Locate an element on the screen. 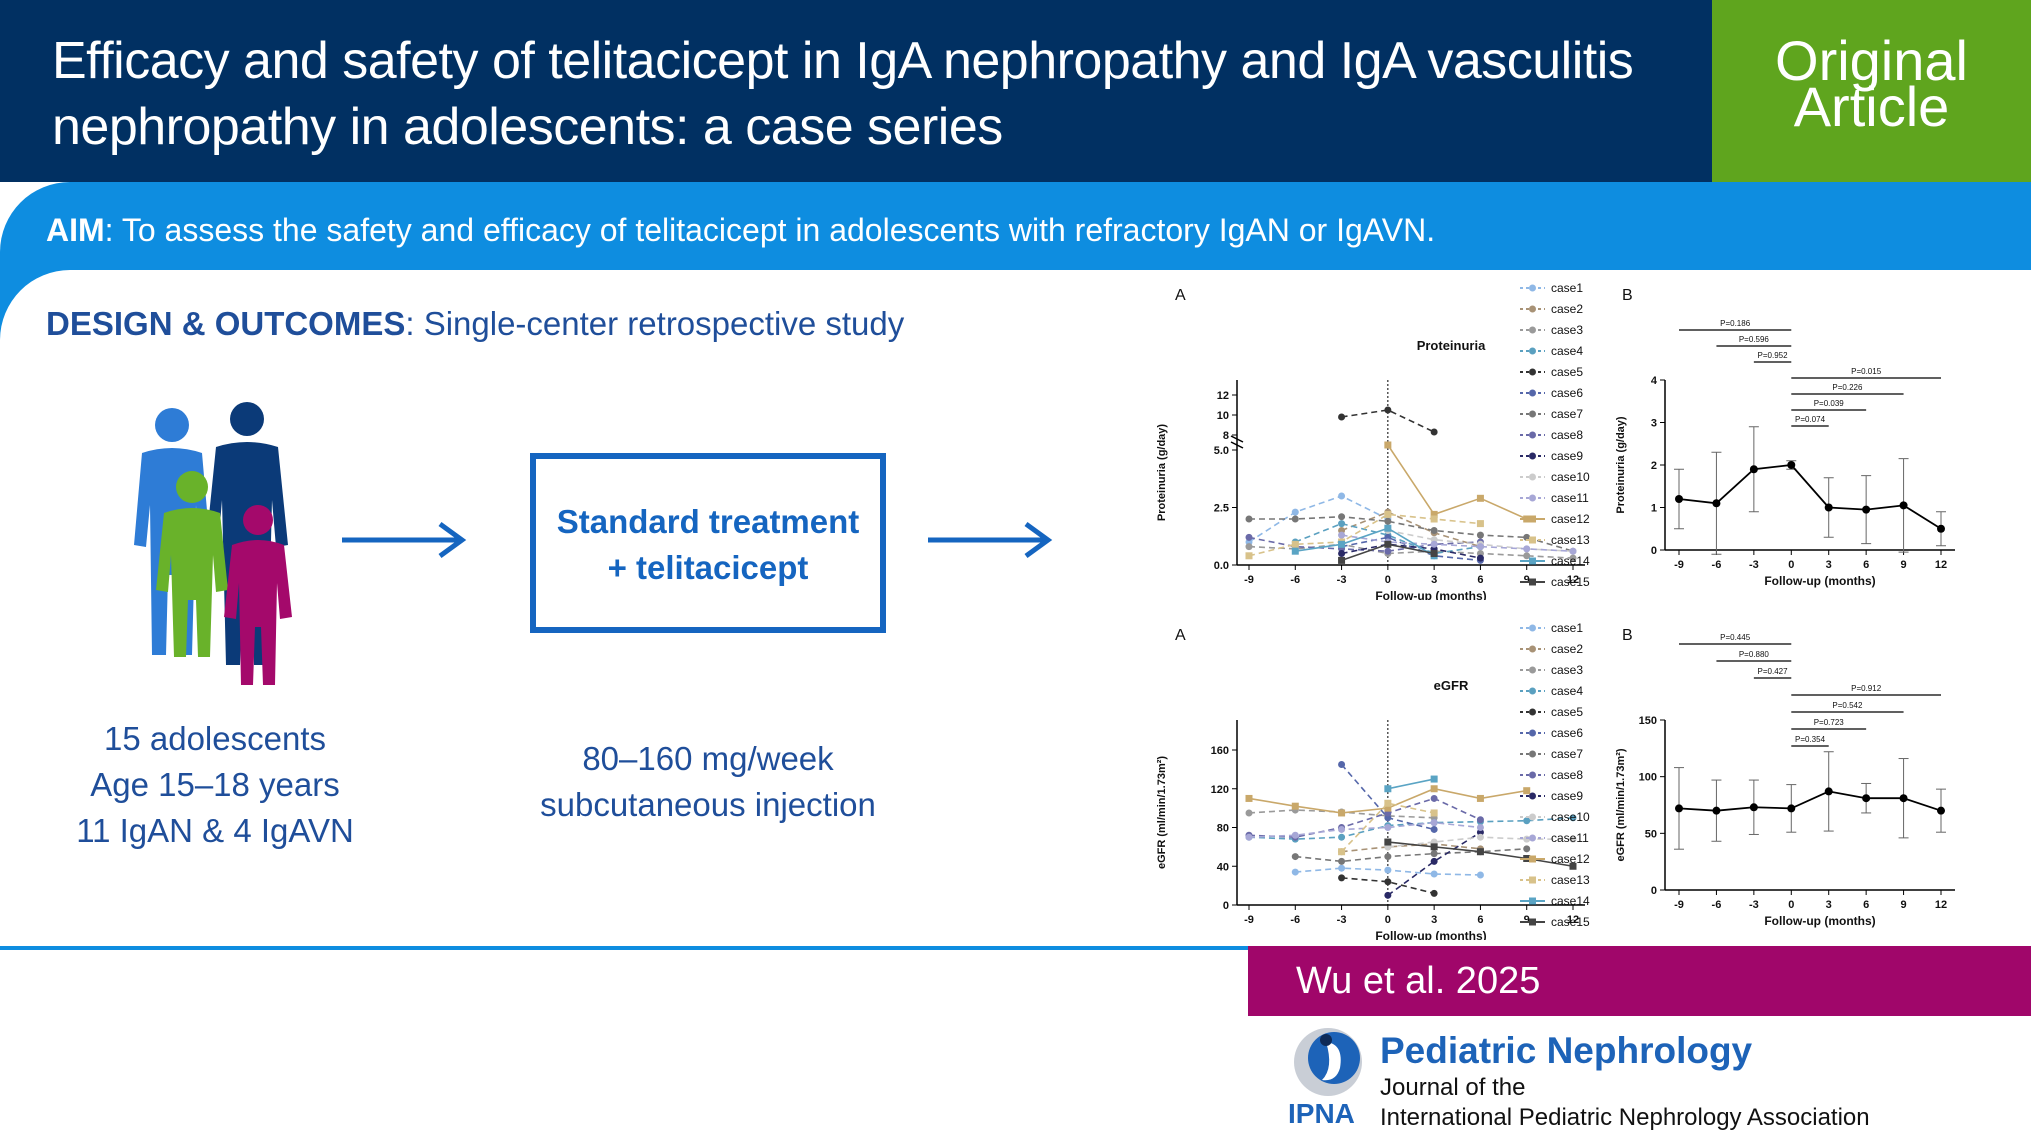 The width and height of the screenshot is (2031, 1143). y-tick-label: 10 is located at coordinates (1223, 416).